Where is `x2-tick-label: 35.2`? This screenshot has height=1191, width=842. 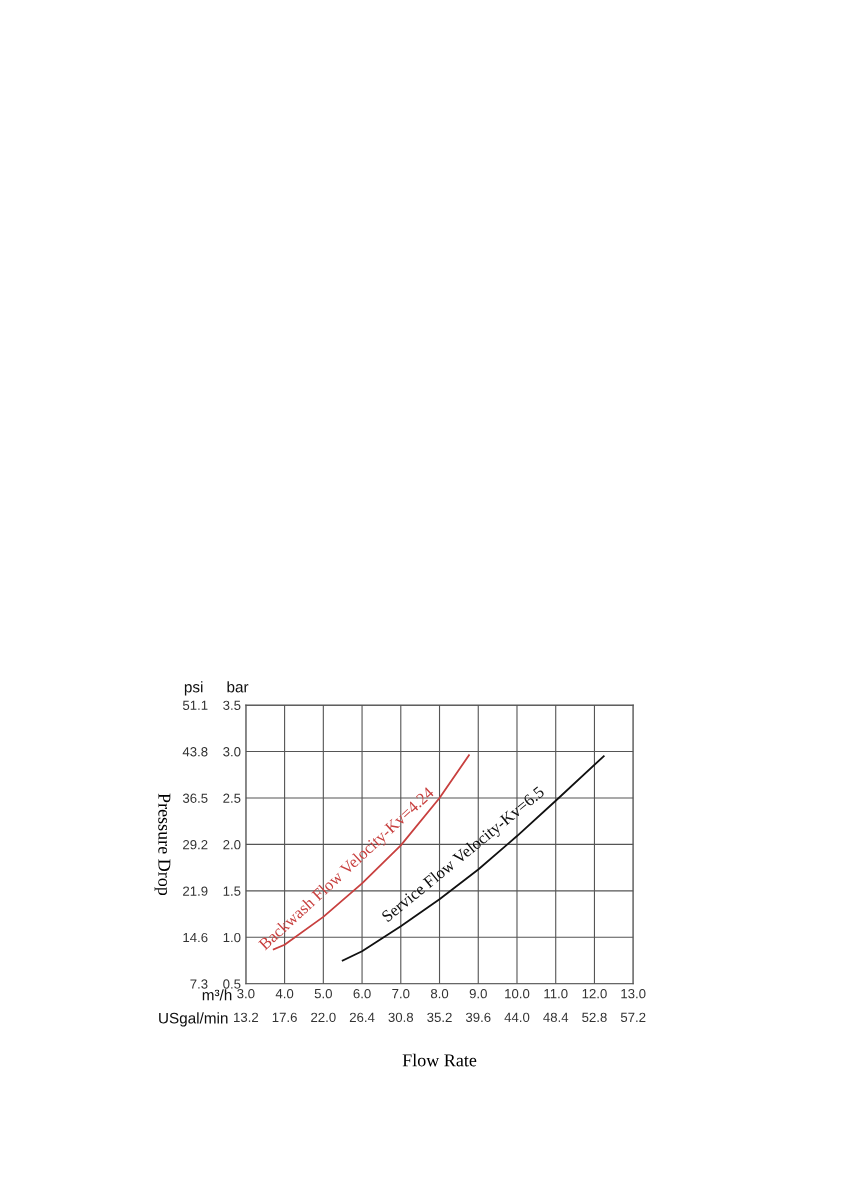
x2-tick-label: 35.2 is located at coordinates (439, 1017).